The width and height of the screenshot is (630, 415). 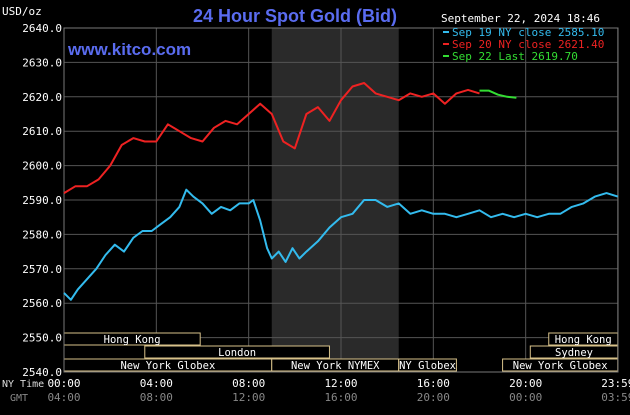 I want to click on x-tick-label-gmt: 16:00, so click(x=340, y=397).